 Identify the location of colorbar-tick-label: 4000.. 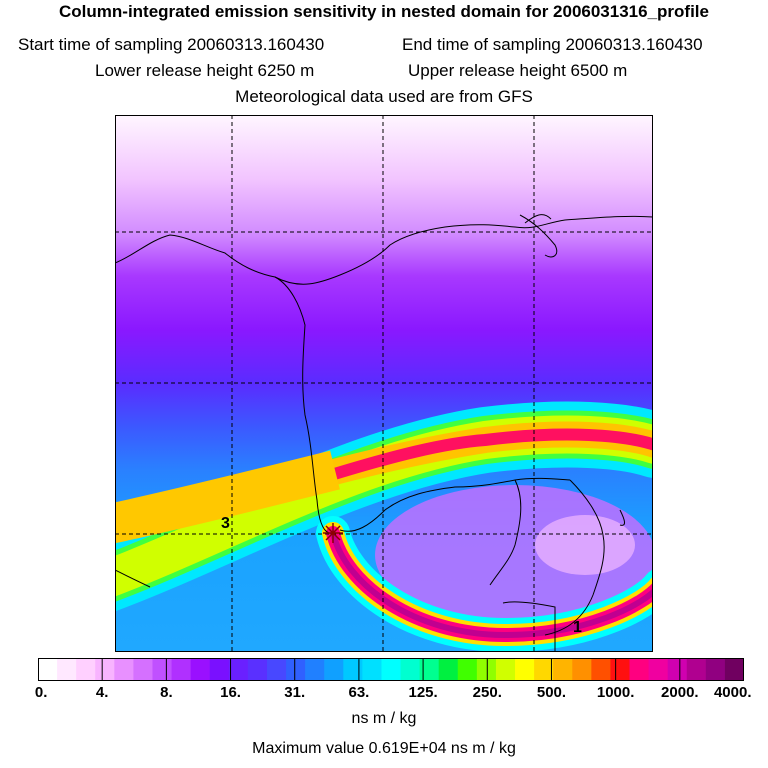
(732, 692).